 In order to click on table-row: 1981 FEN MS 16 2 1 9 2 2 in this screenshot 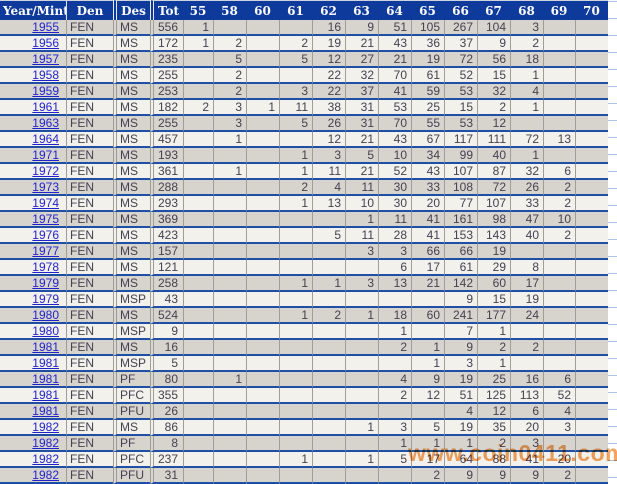, I will do `click(304, 348)`.